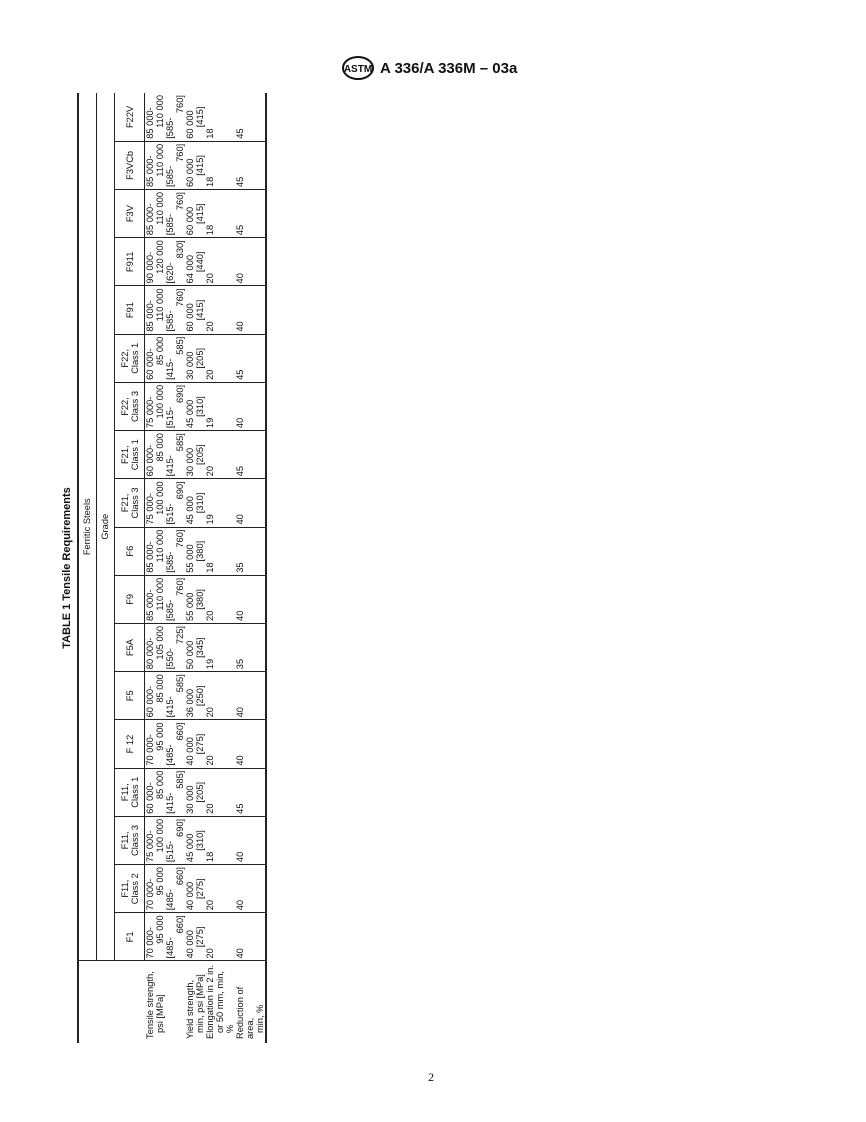  I want to click on row-label-line: or 50 mm, min,, so click(220, 1002).